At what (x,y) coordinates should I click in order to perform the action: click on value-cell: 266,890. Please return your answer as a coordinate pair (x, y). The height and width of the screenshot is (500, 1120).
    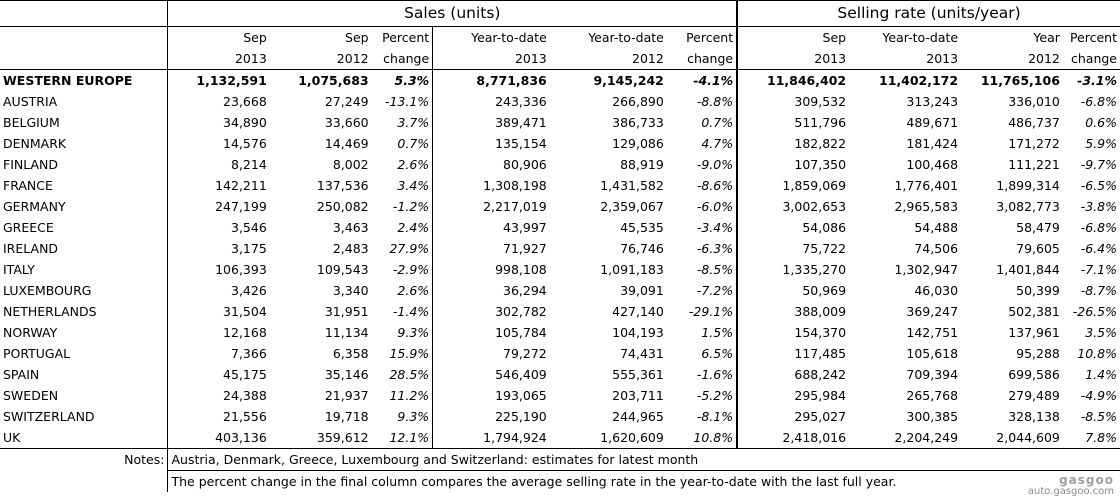
    Looking at the image, I should click on (638, 101).